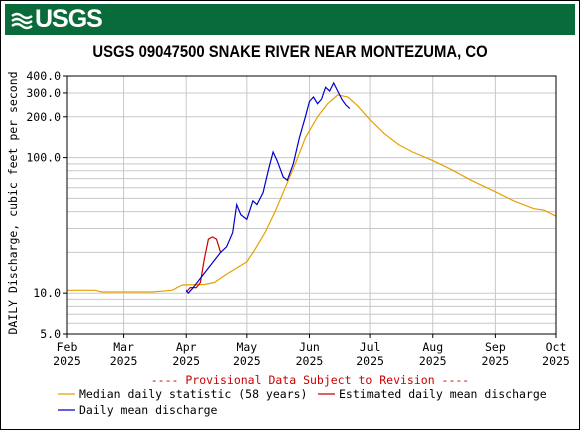 This screenshot has height=430, width=580. What do you see at coordinates (67, 347) in the screenshot?
I see `x-tick-label: Feb` at bounding box center [67, 347].